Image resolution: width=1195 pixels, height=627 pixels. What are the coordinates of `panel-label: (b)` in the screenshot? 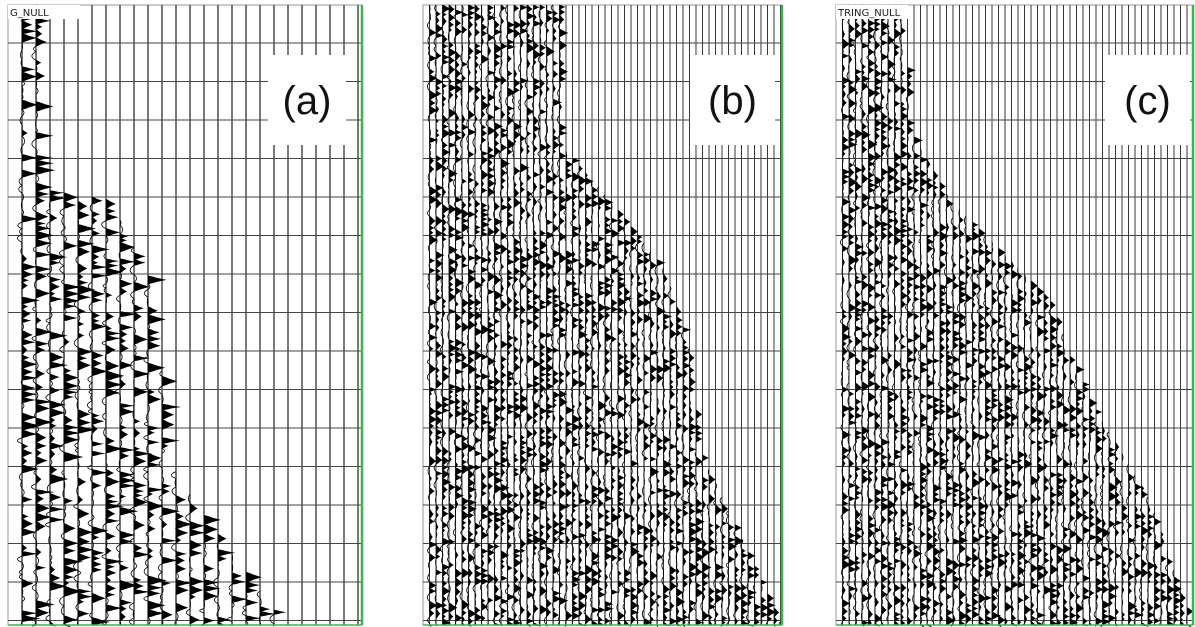 It's located at (732, 101).